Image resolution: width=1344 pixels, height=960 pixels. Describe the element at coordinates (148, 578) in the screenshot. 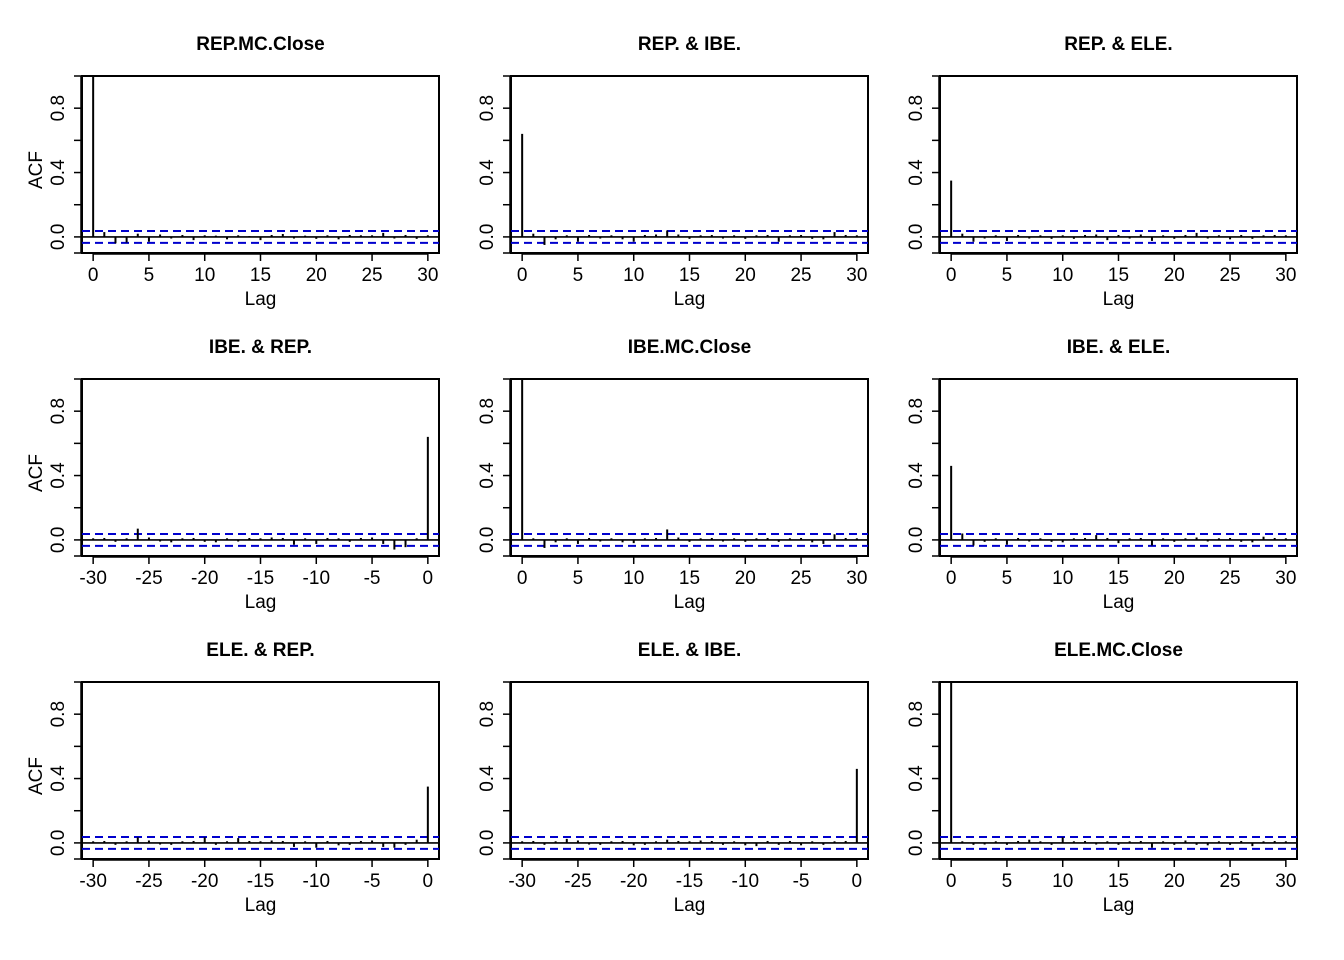

I see `x-tick-label: -25` at that location.